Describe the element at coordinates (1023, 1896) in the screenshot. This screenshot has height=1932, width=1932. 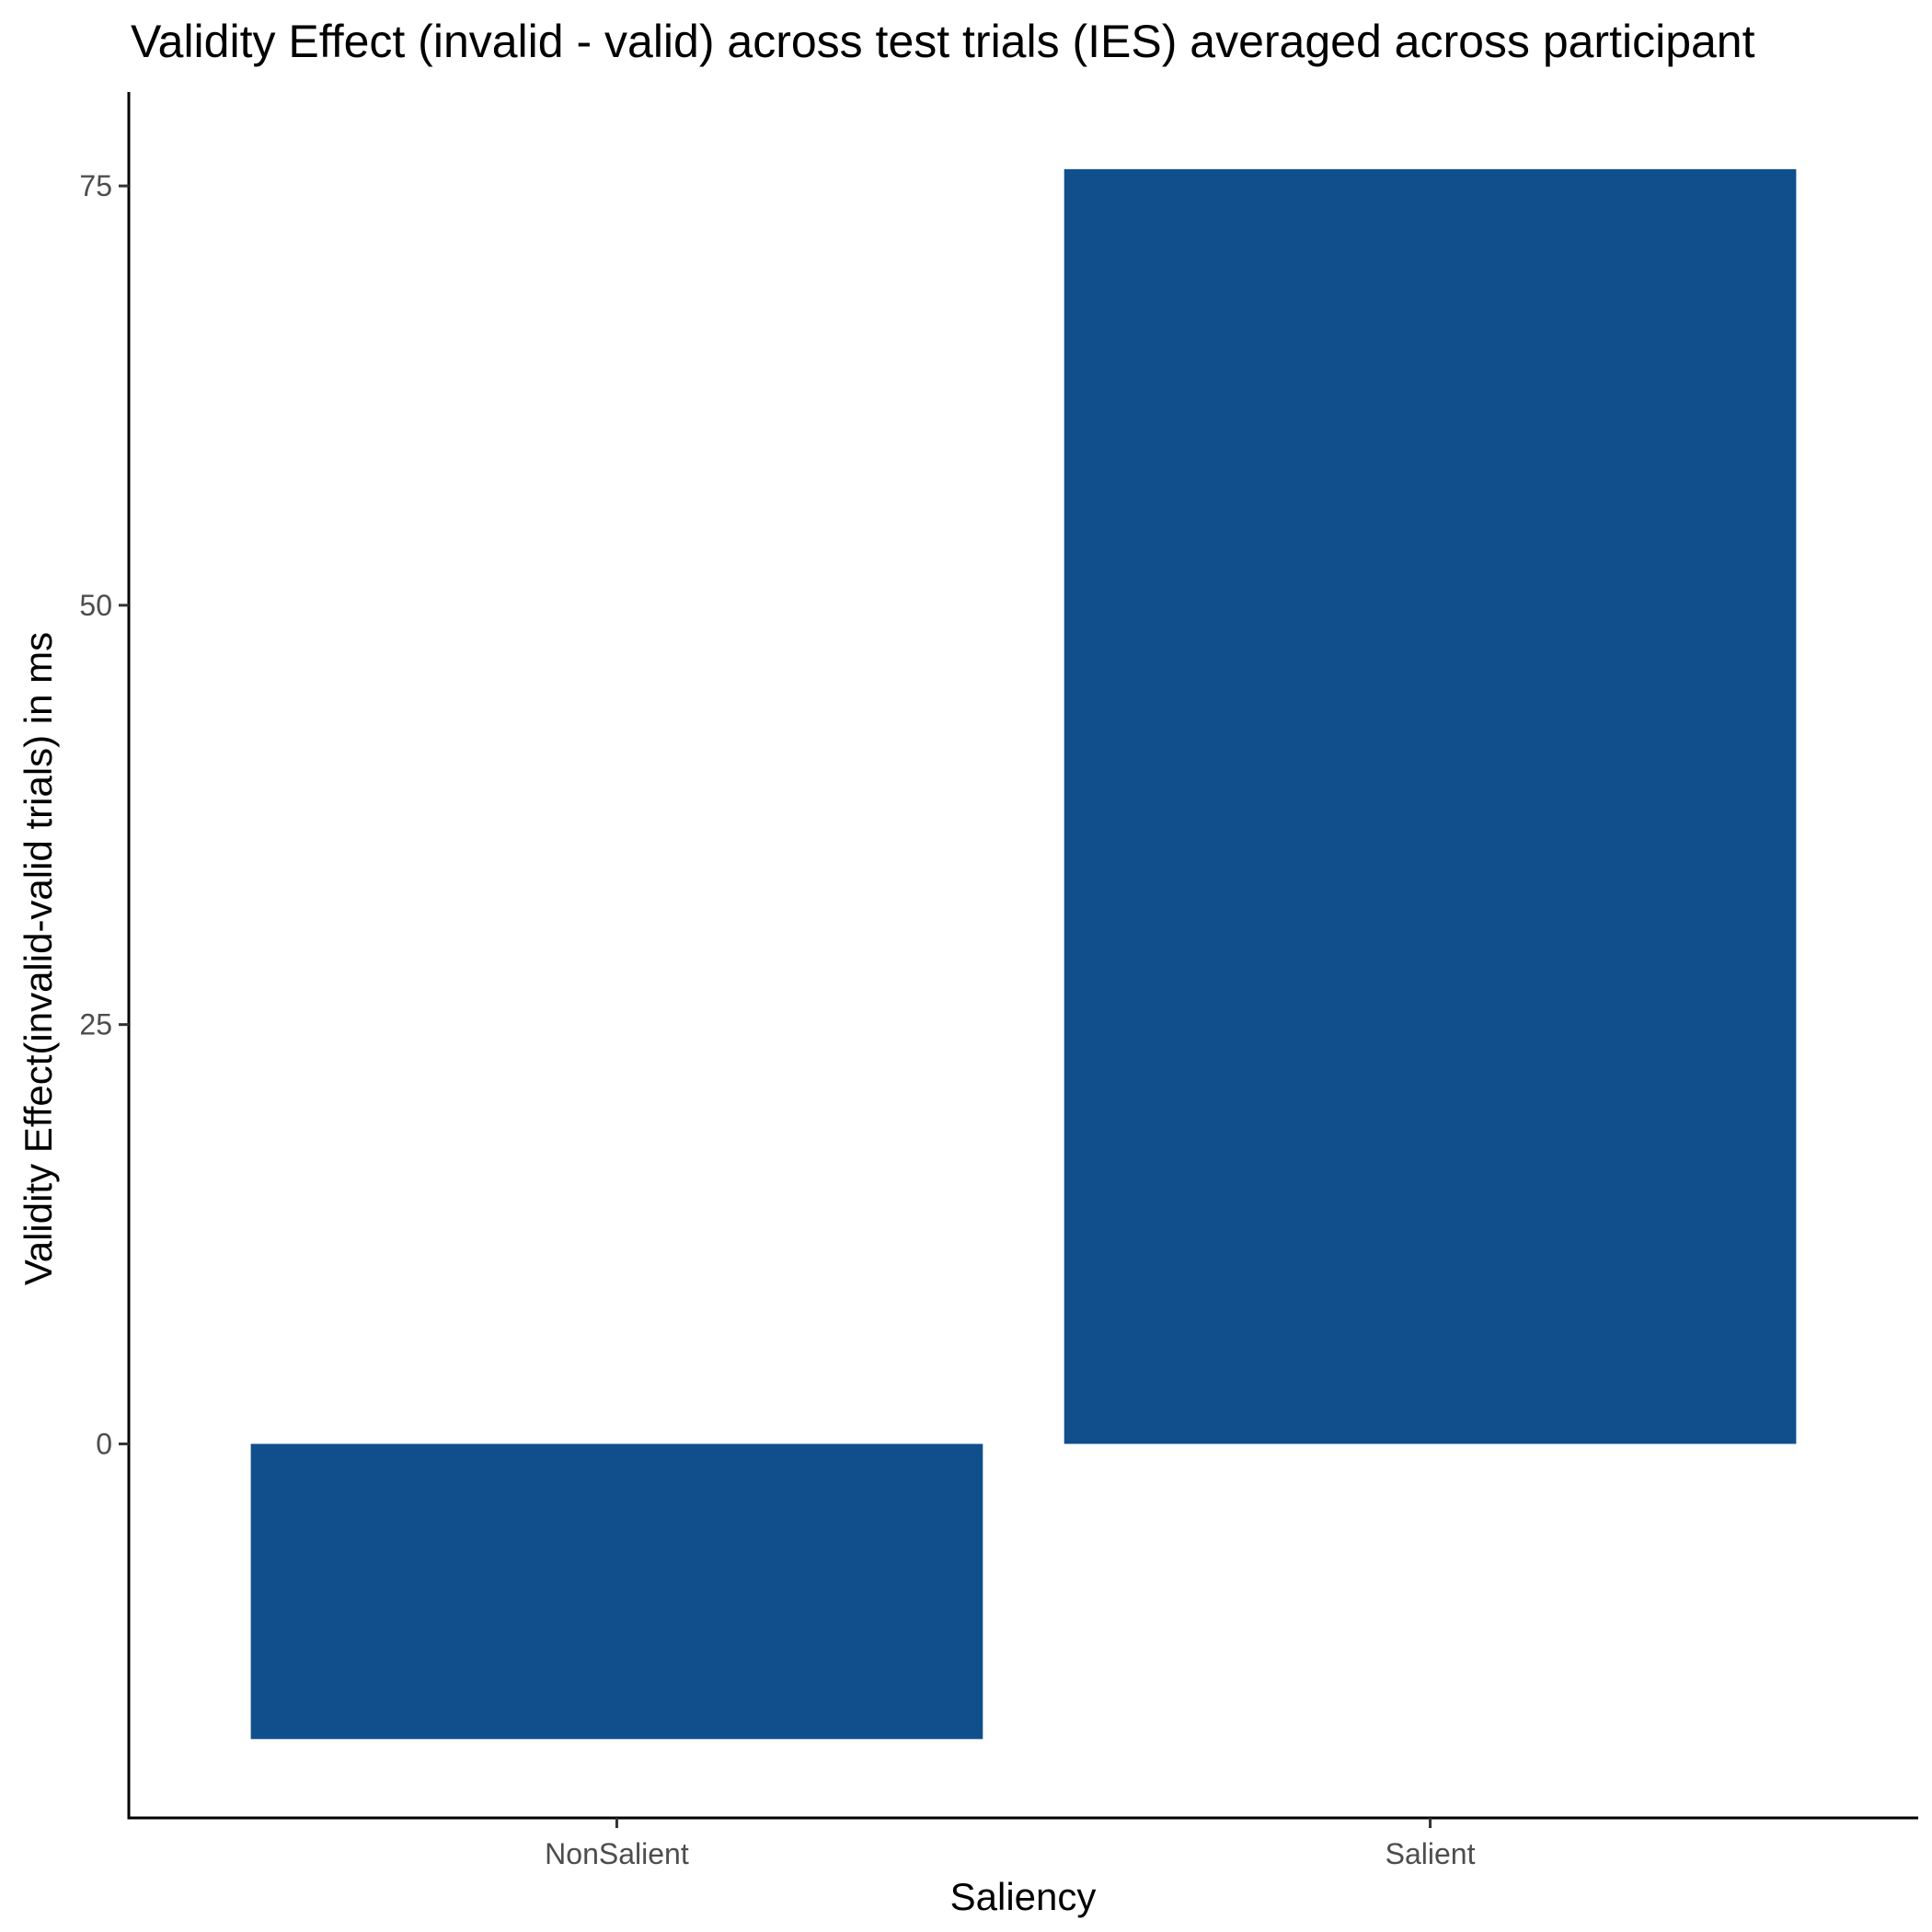
I see `x-axis-title: Saliency` at that location.